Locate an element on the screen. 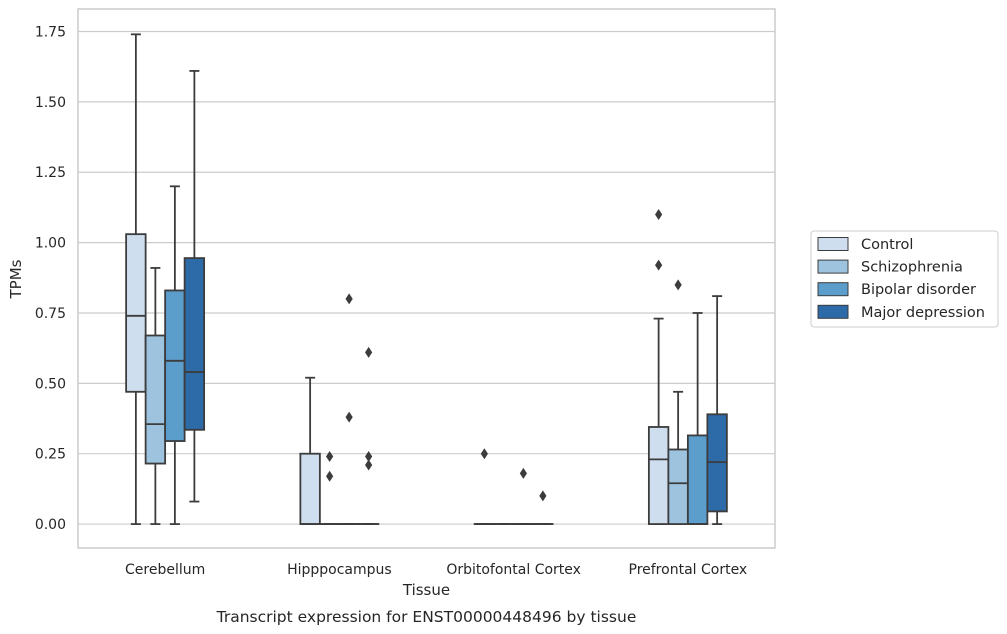 The image size is (1007, 634). box-prefrontal-cortex-schizophrenia is located at coordinates (678, 402).